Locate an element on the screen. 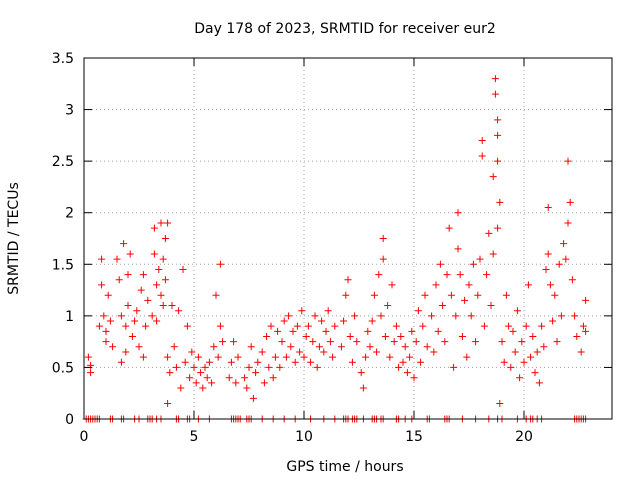  x-tick-label: 15 is located at coordinates (414, 437).